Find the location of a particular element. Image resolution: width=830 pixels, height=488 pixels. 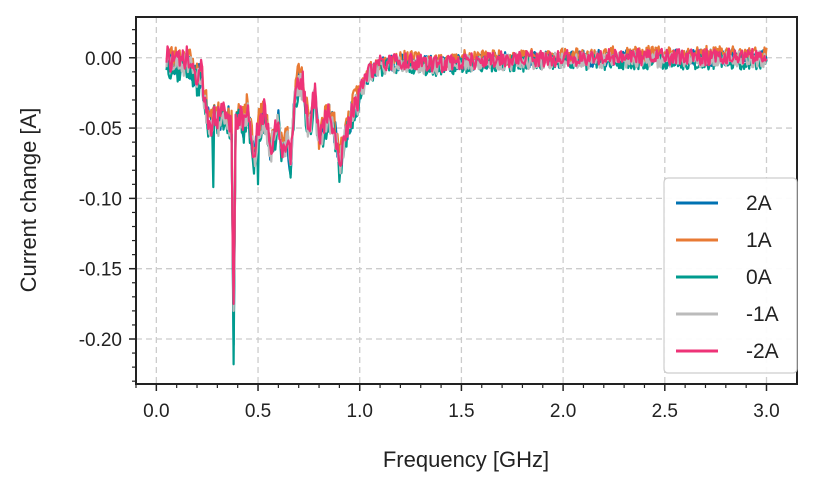

x-tick-label: 1.5 is located at coordinates (461, 411).